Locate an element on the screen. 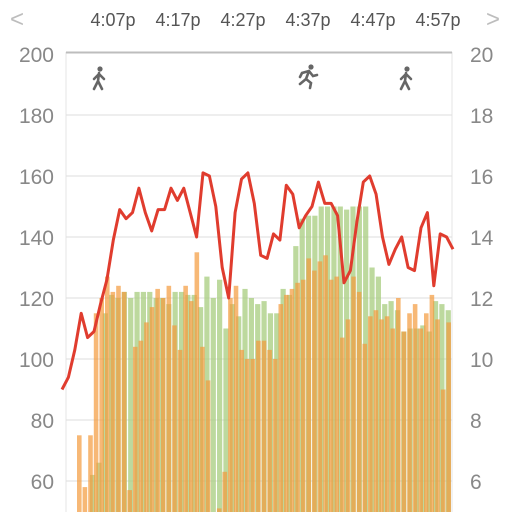 This screenshot has height=512, width=512. left-axis-tick-label: 200 is located at coordinates (36, 55).